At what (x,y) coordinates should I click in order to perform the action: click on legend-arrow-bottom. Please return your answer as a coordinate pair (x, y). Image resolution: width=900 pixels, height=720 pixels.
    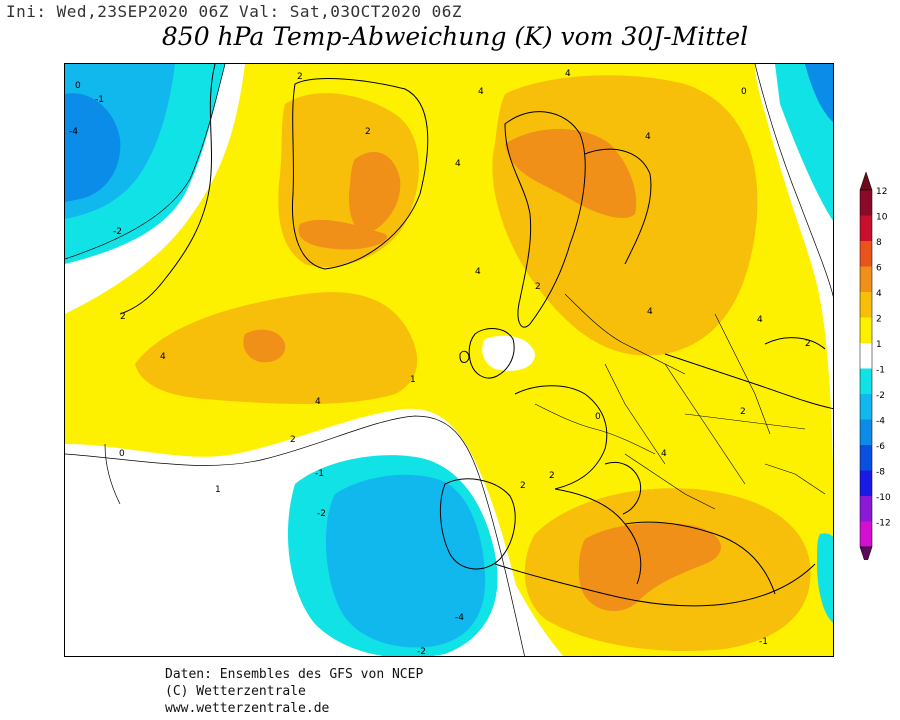
    Looking at the image, I should click on (866, 553).